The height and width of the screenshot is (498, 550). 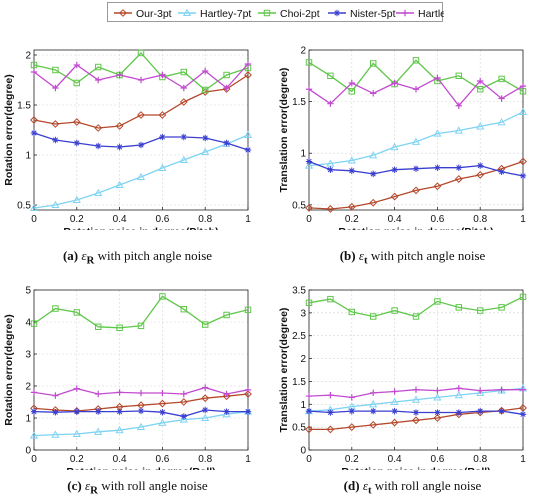 What do you see at coordinates (420, 14) in the screenshot?
I see `legend-entry: Hartley-8pt` at bounding box center [420, 14].